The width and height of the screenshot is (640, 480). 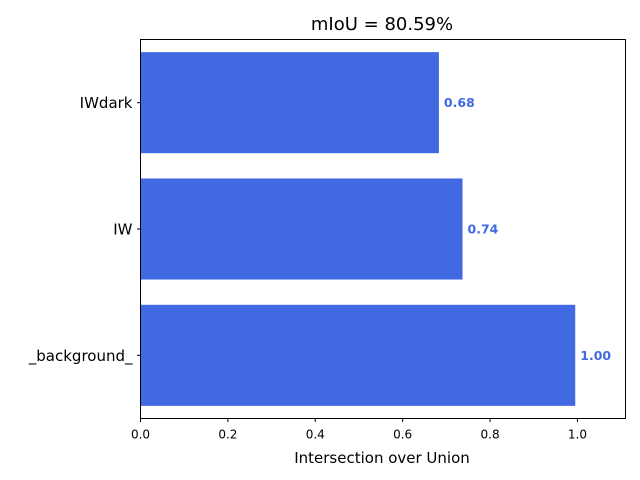 I want to click on bar-value-label: 0.74, so click(x=483, y=229).